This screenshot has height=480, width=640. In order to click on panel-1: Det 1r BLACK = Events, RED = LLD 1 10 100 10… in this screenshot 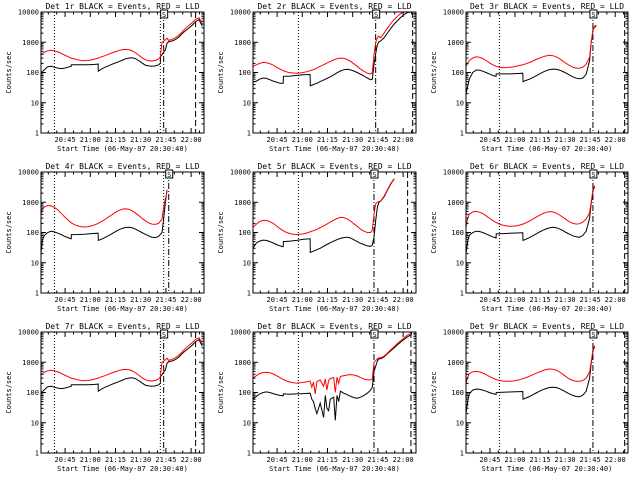, I will do `click(105, 77)`.